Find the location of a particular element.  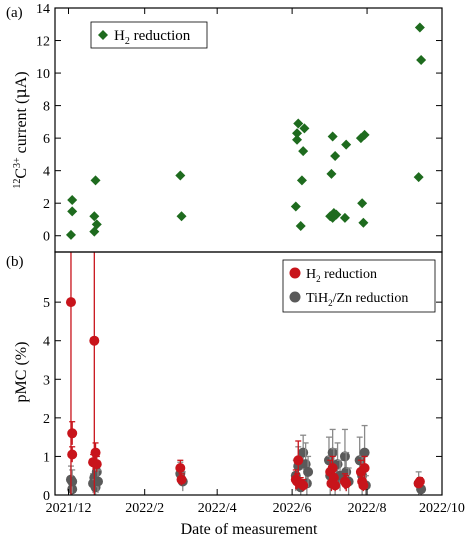

legend-h2-reduction: H2 reduction is located at coordinates (152, 37).